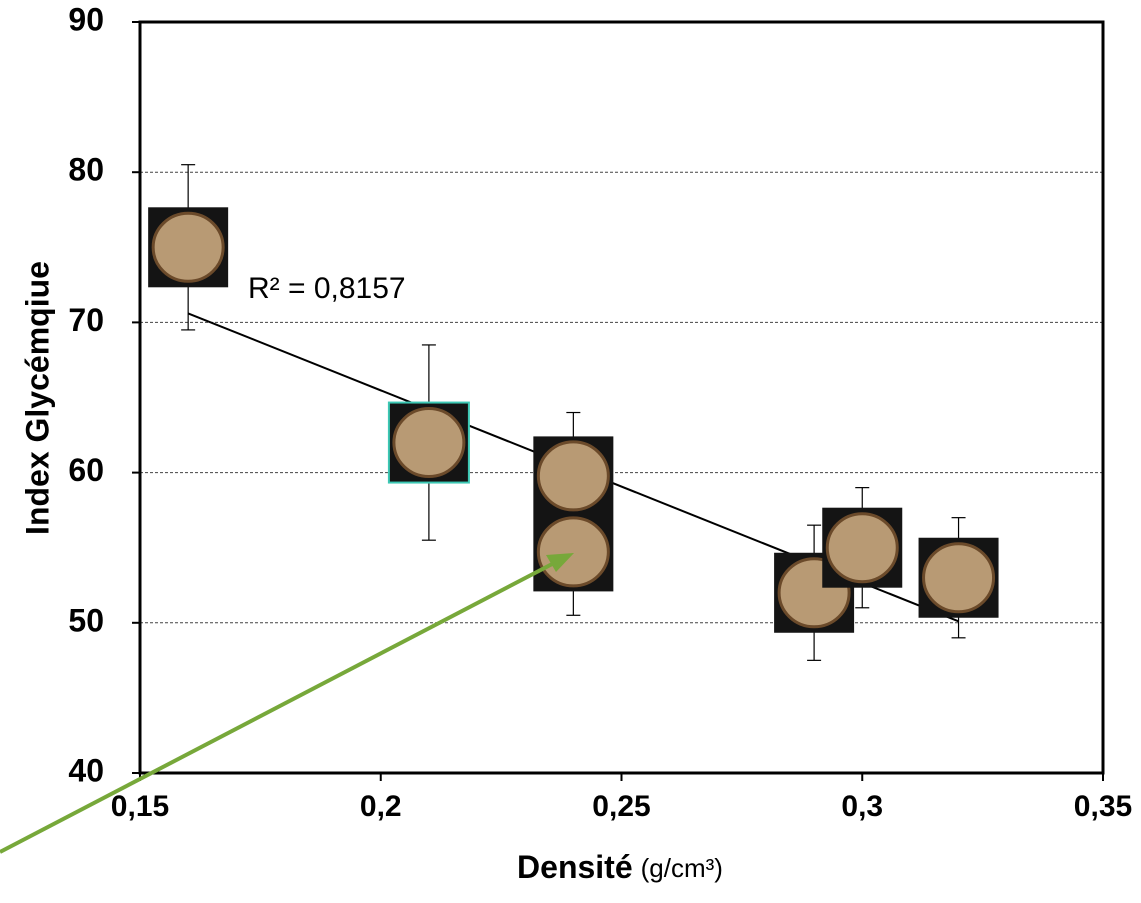 Image resolution: width=1141 pixels, height=903 pixels. Describe the element at coordinates (621, 806) in the screenshot. I see `x-tick-label: 0,25` at that location.